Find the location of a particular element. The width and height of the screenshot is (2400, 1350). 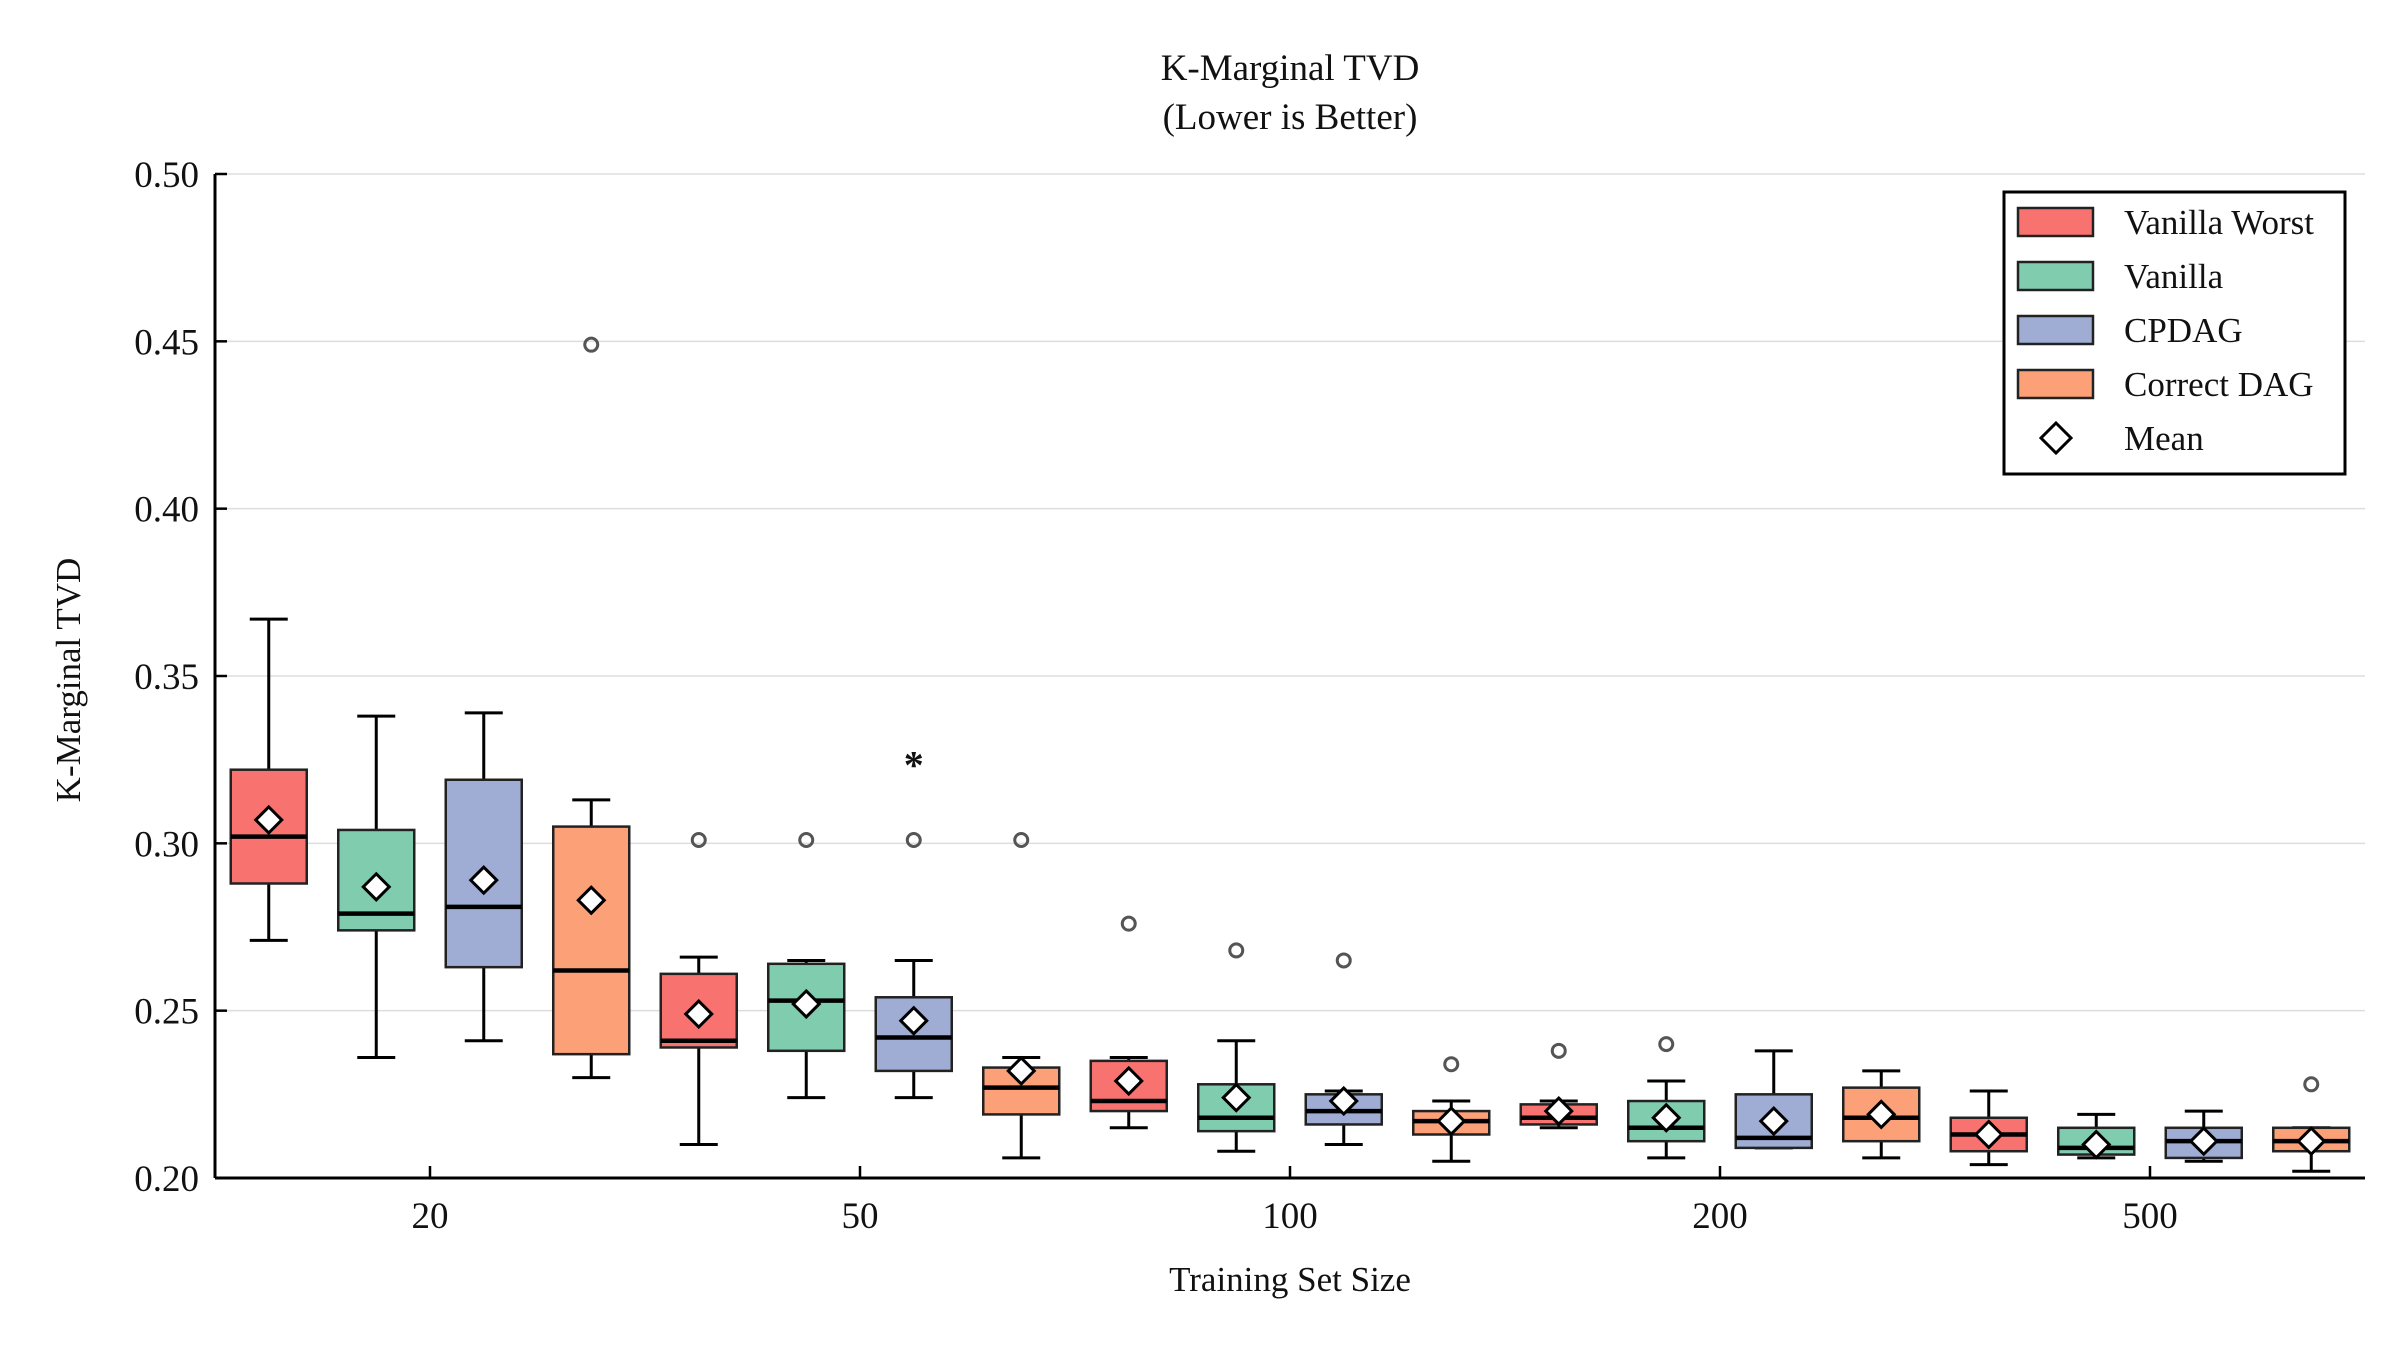

y-tick-label: 0.25 is located at coordinates (166, 1012).